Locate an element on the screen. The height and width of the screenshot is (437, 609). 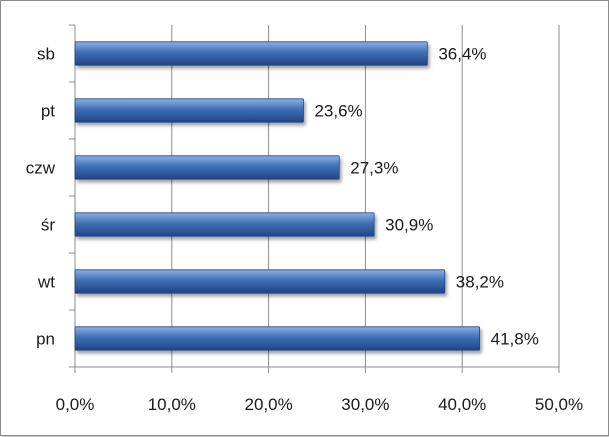
category-label: wt is located at coordinates (46, 282).